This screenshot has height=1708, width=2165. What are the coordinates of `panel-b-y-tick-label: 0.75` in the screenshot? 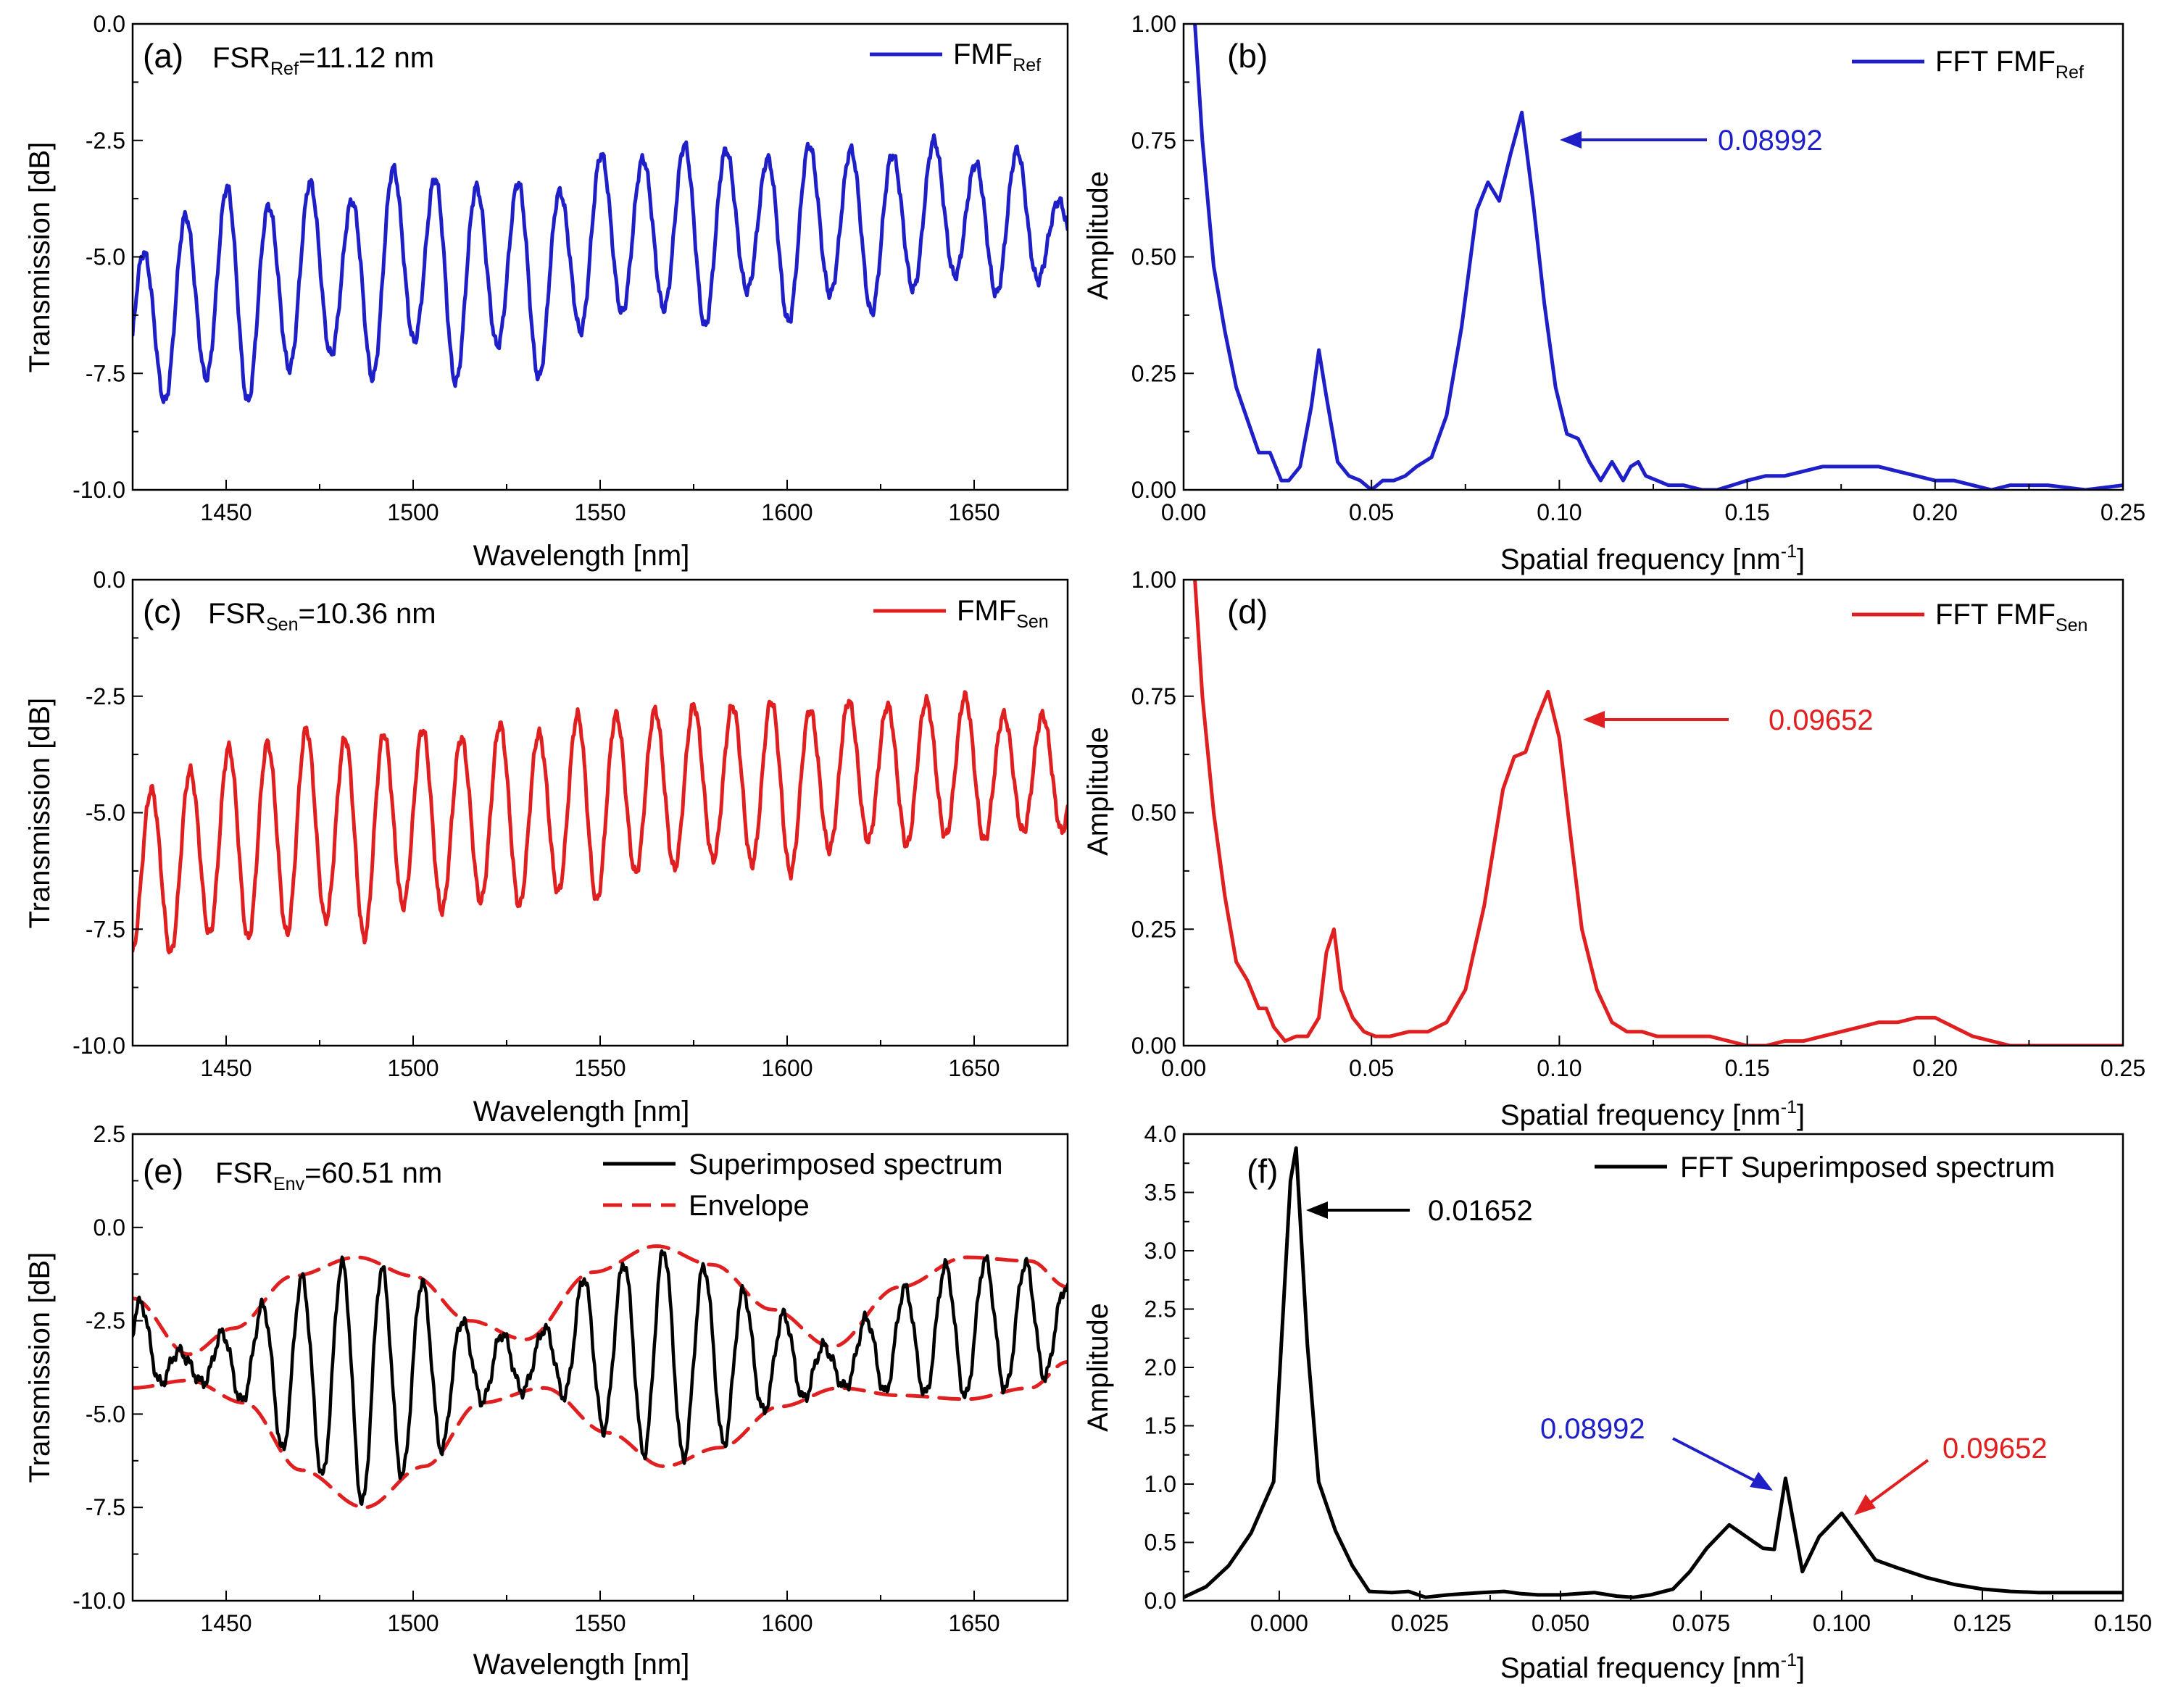 It's located at (1153, 141).